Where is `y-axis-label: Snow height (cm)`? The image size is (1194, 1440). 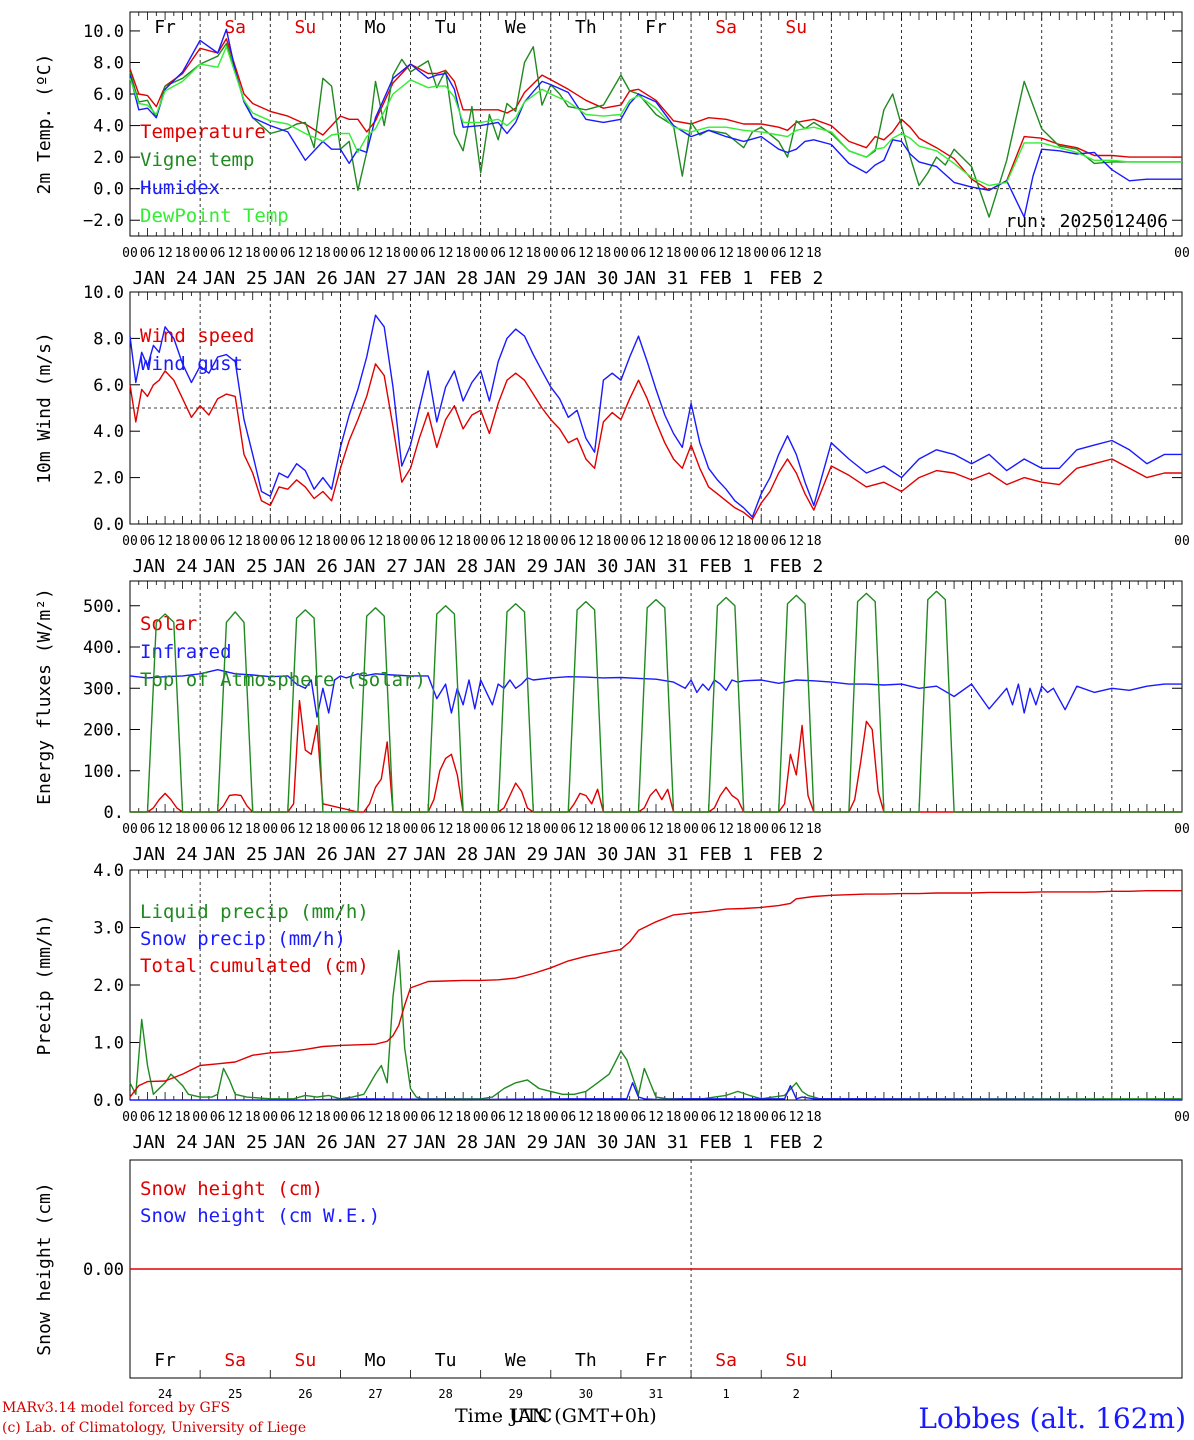 y-axis-label: Snow height (cm) is located at coordinates (44, 1268).